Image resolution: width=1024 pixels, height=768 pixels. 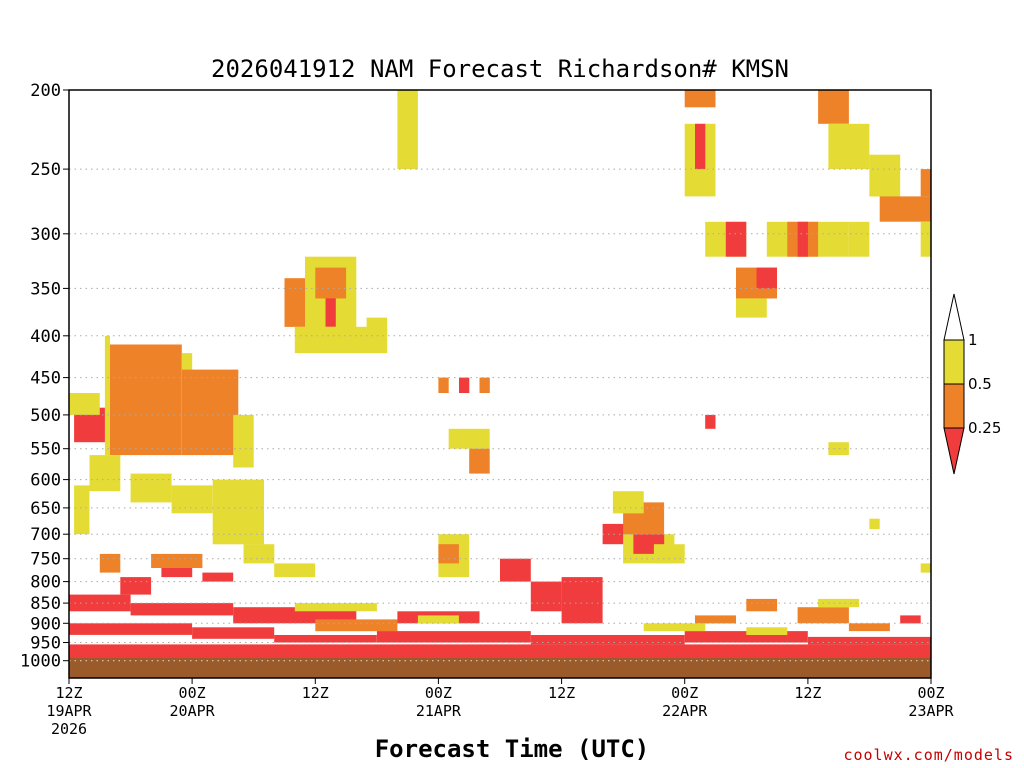 I want to click on y-tick-label-850: 850, so click(x=45, y=604).